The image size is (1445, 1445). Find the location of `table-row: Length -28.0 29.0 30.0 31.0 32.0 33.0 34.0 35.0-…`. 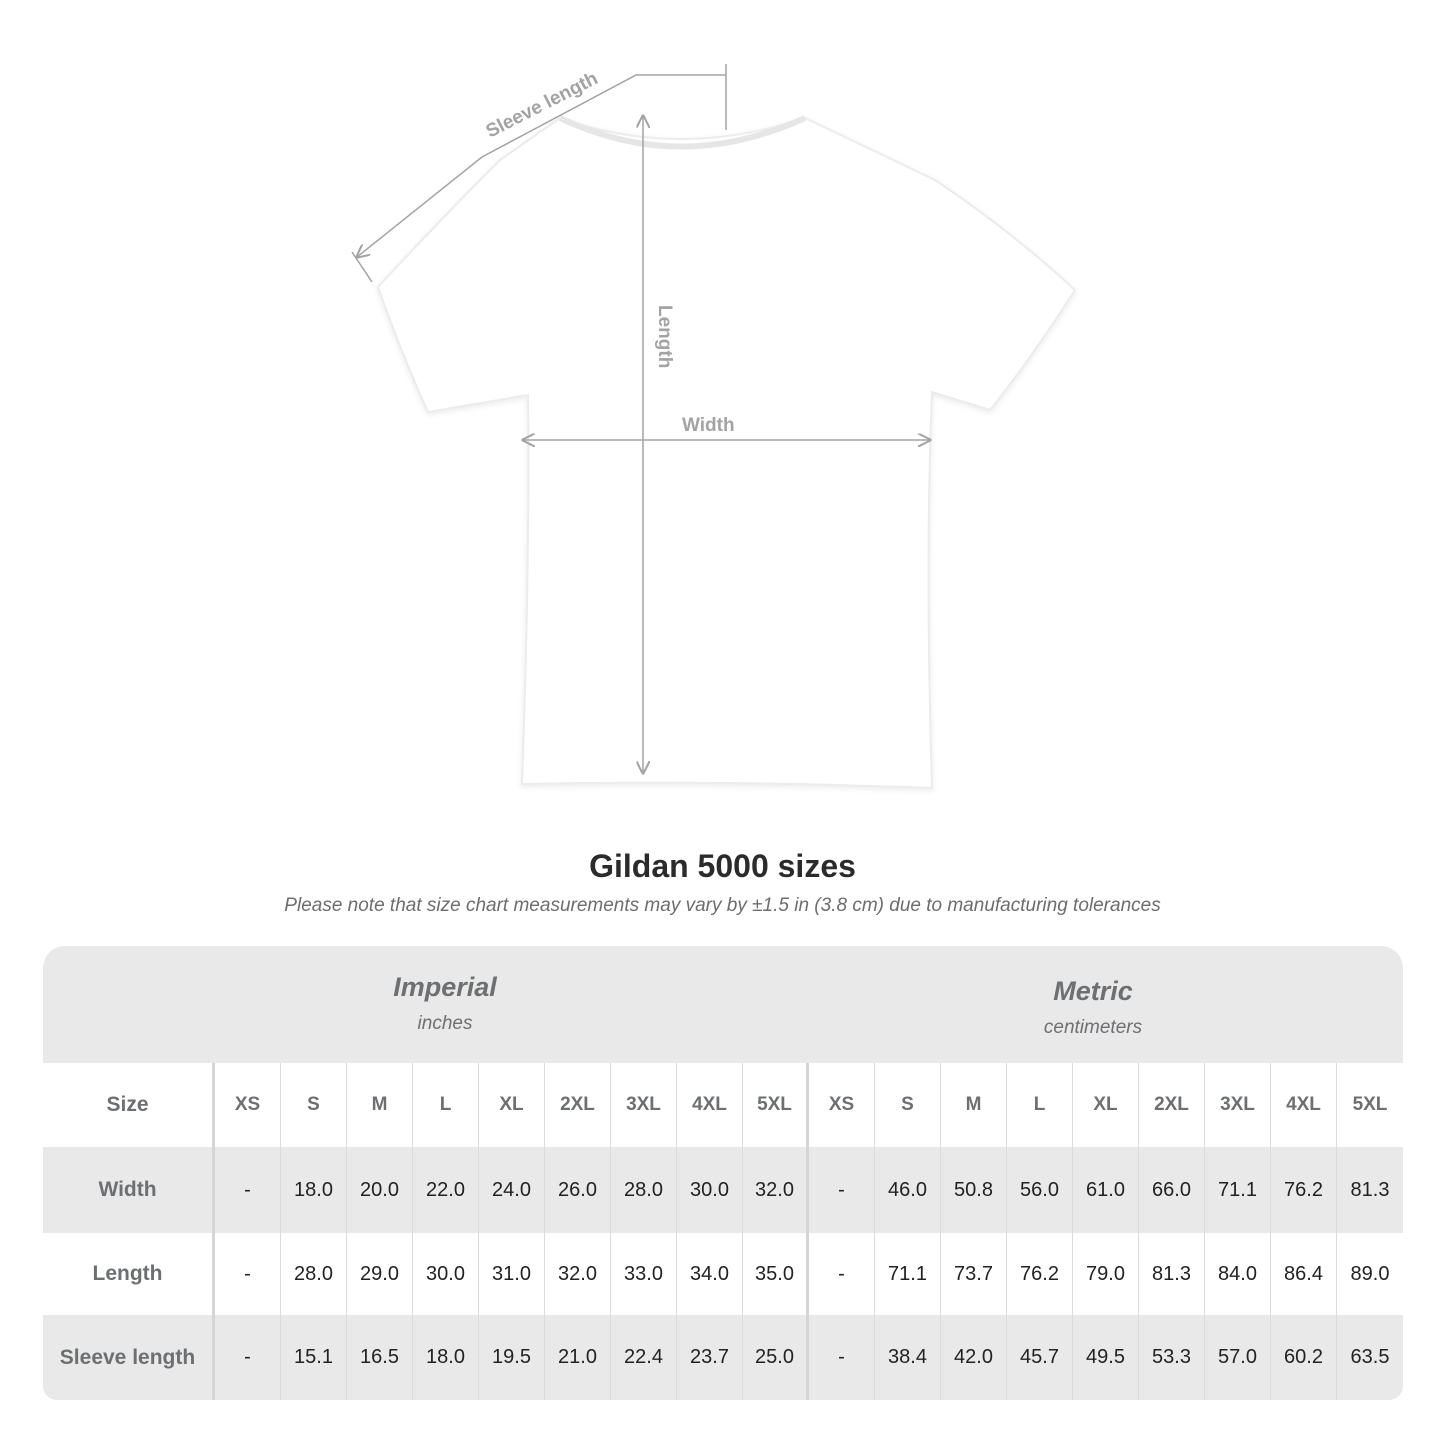

table-row: Length -28.0 29.0 30.0 31.0 32.0 33.0 34.0 35.0-… is located at coordinates (723, 1274).